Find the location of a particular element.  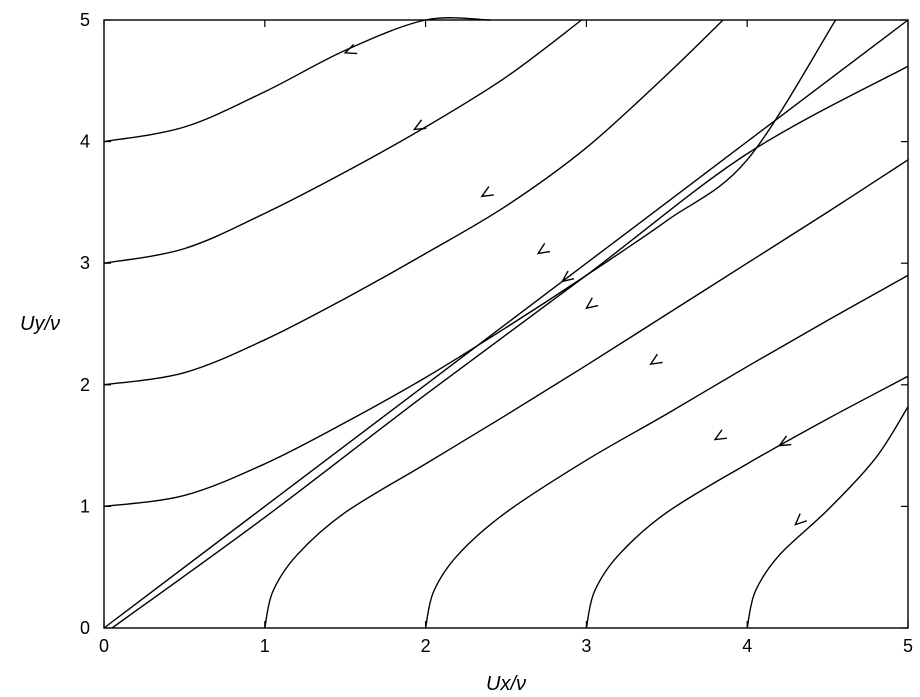

y-tick-label: 0 is located at coordinates (85, 628).